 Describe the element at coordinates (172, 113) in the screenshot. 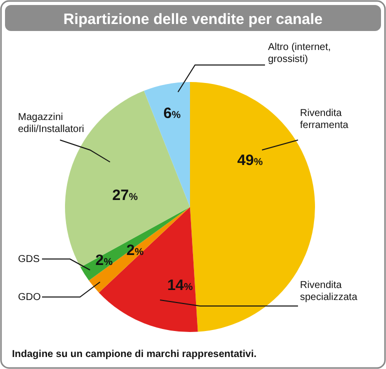

I see `data-label: 6%` at that location.